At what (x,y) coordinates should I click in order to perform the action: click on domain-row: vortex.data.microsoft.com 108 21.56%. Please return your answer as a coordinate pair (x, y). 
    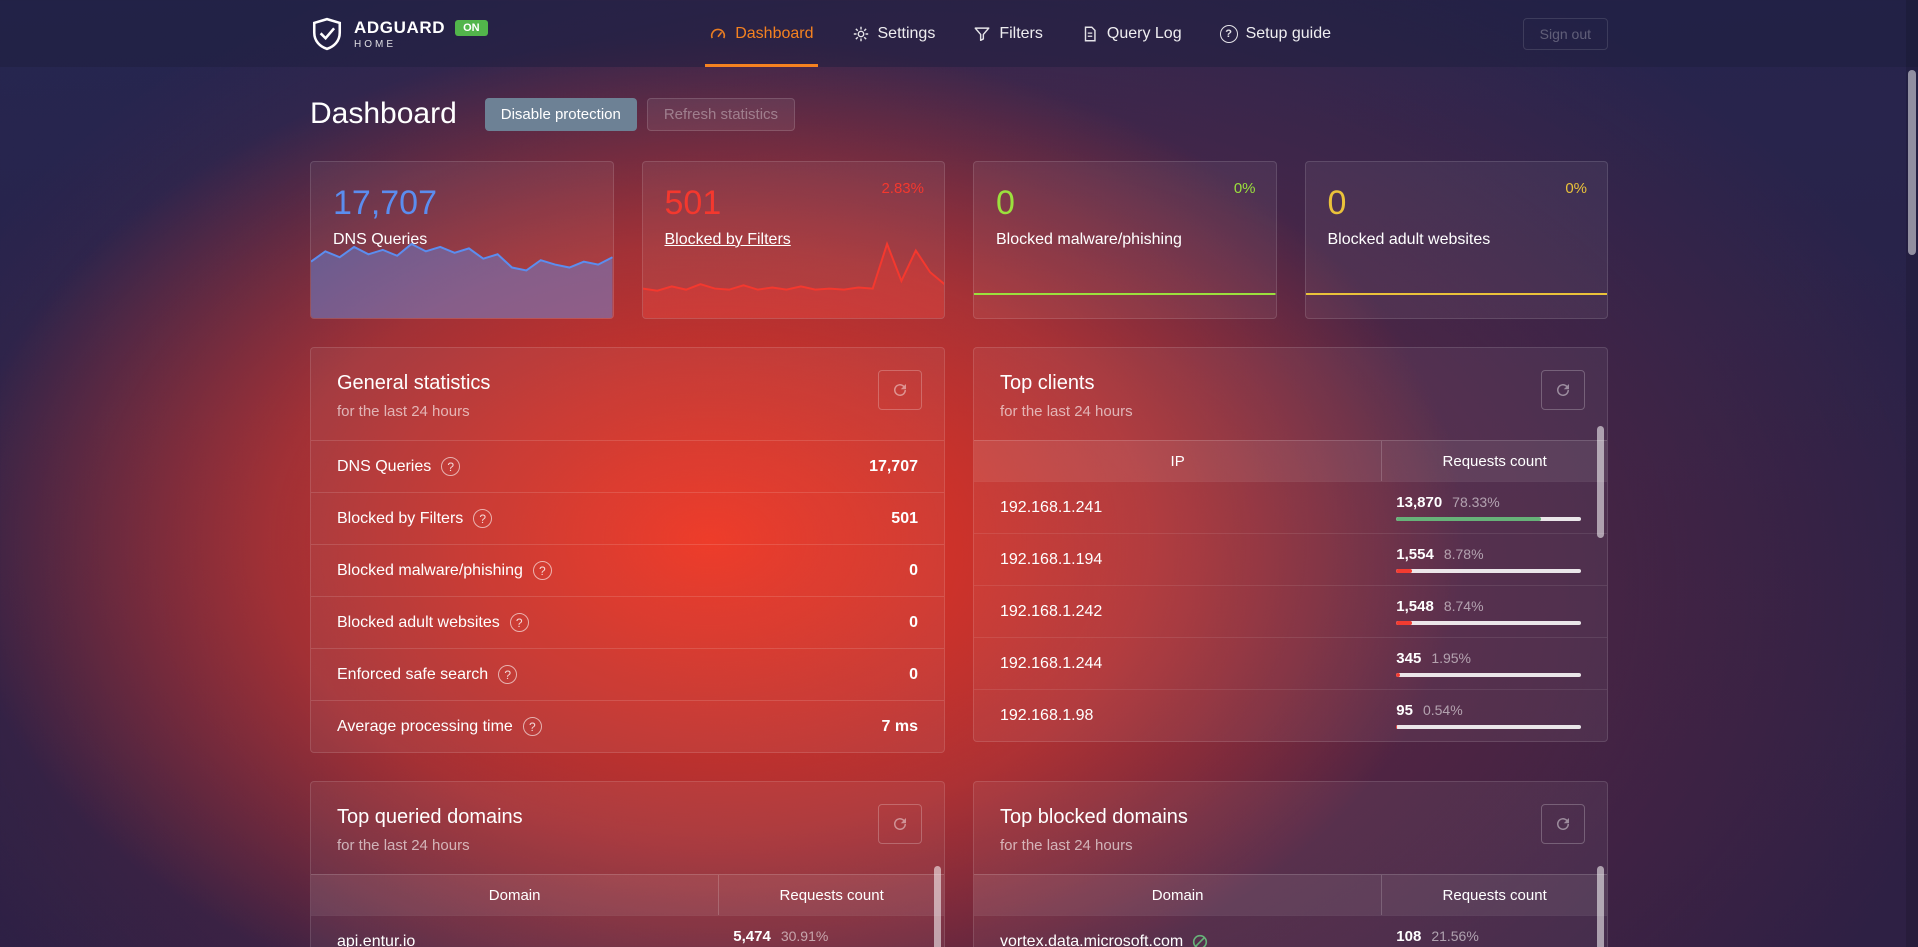
    Looking at the image, I should click on (1290, 931).